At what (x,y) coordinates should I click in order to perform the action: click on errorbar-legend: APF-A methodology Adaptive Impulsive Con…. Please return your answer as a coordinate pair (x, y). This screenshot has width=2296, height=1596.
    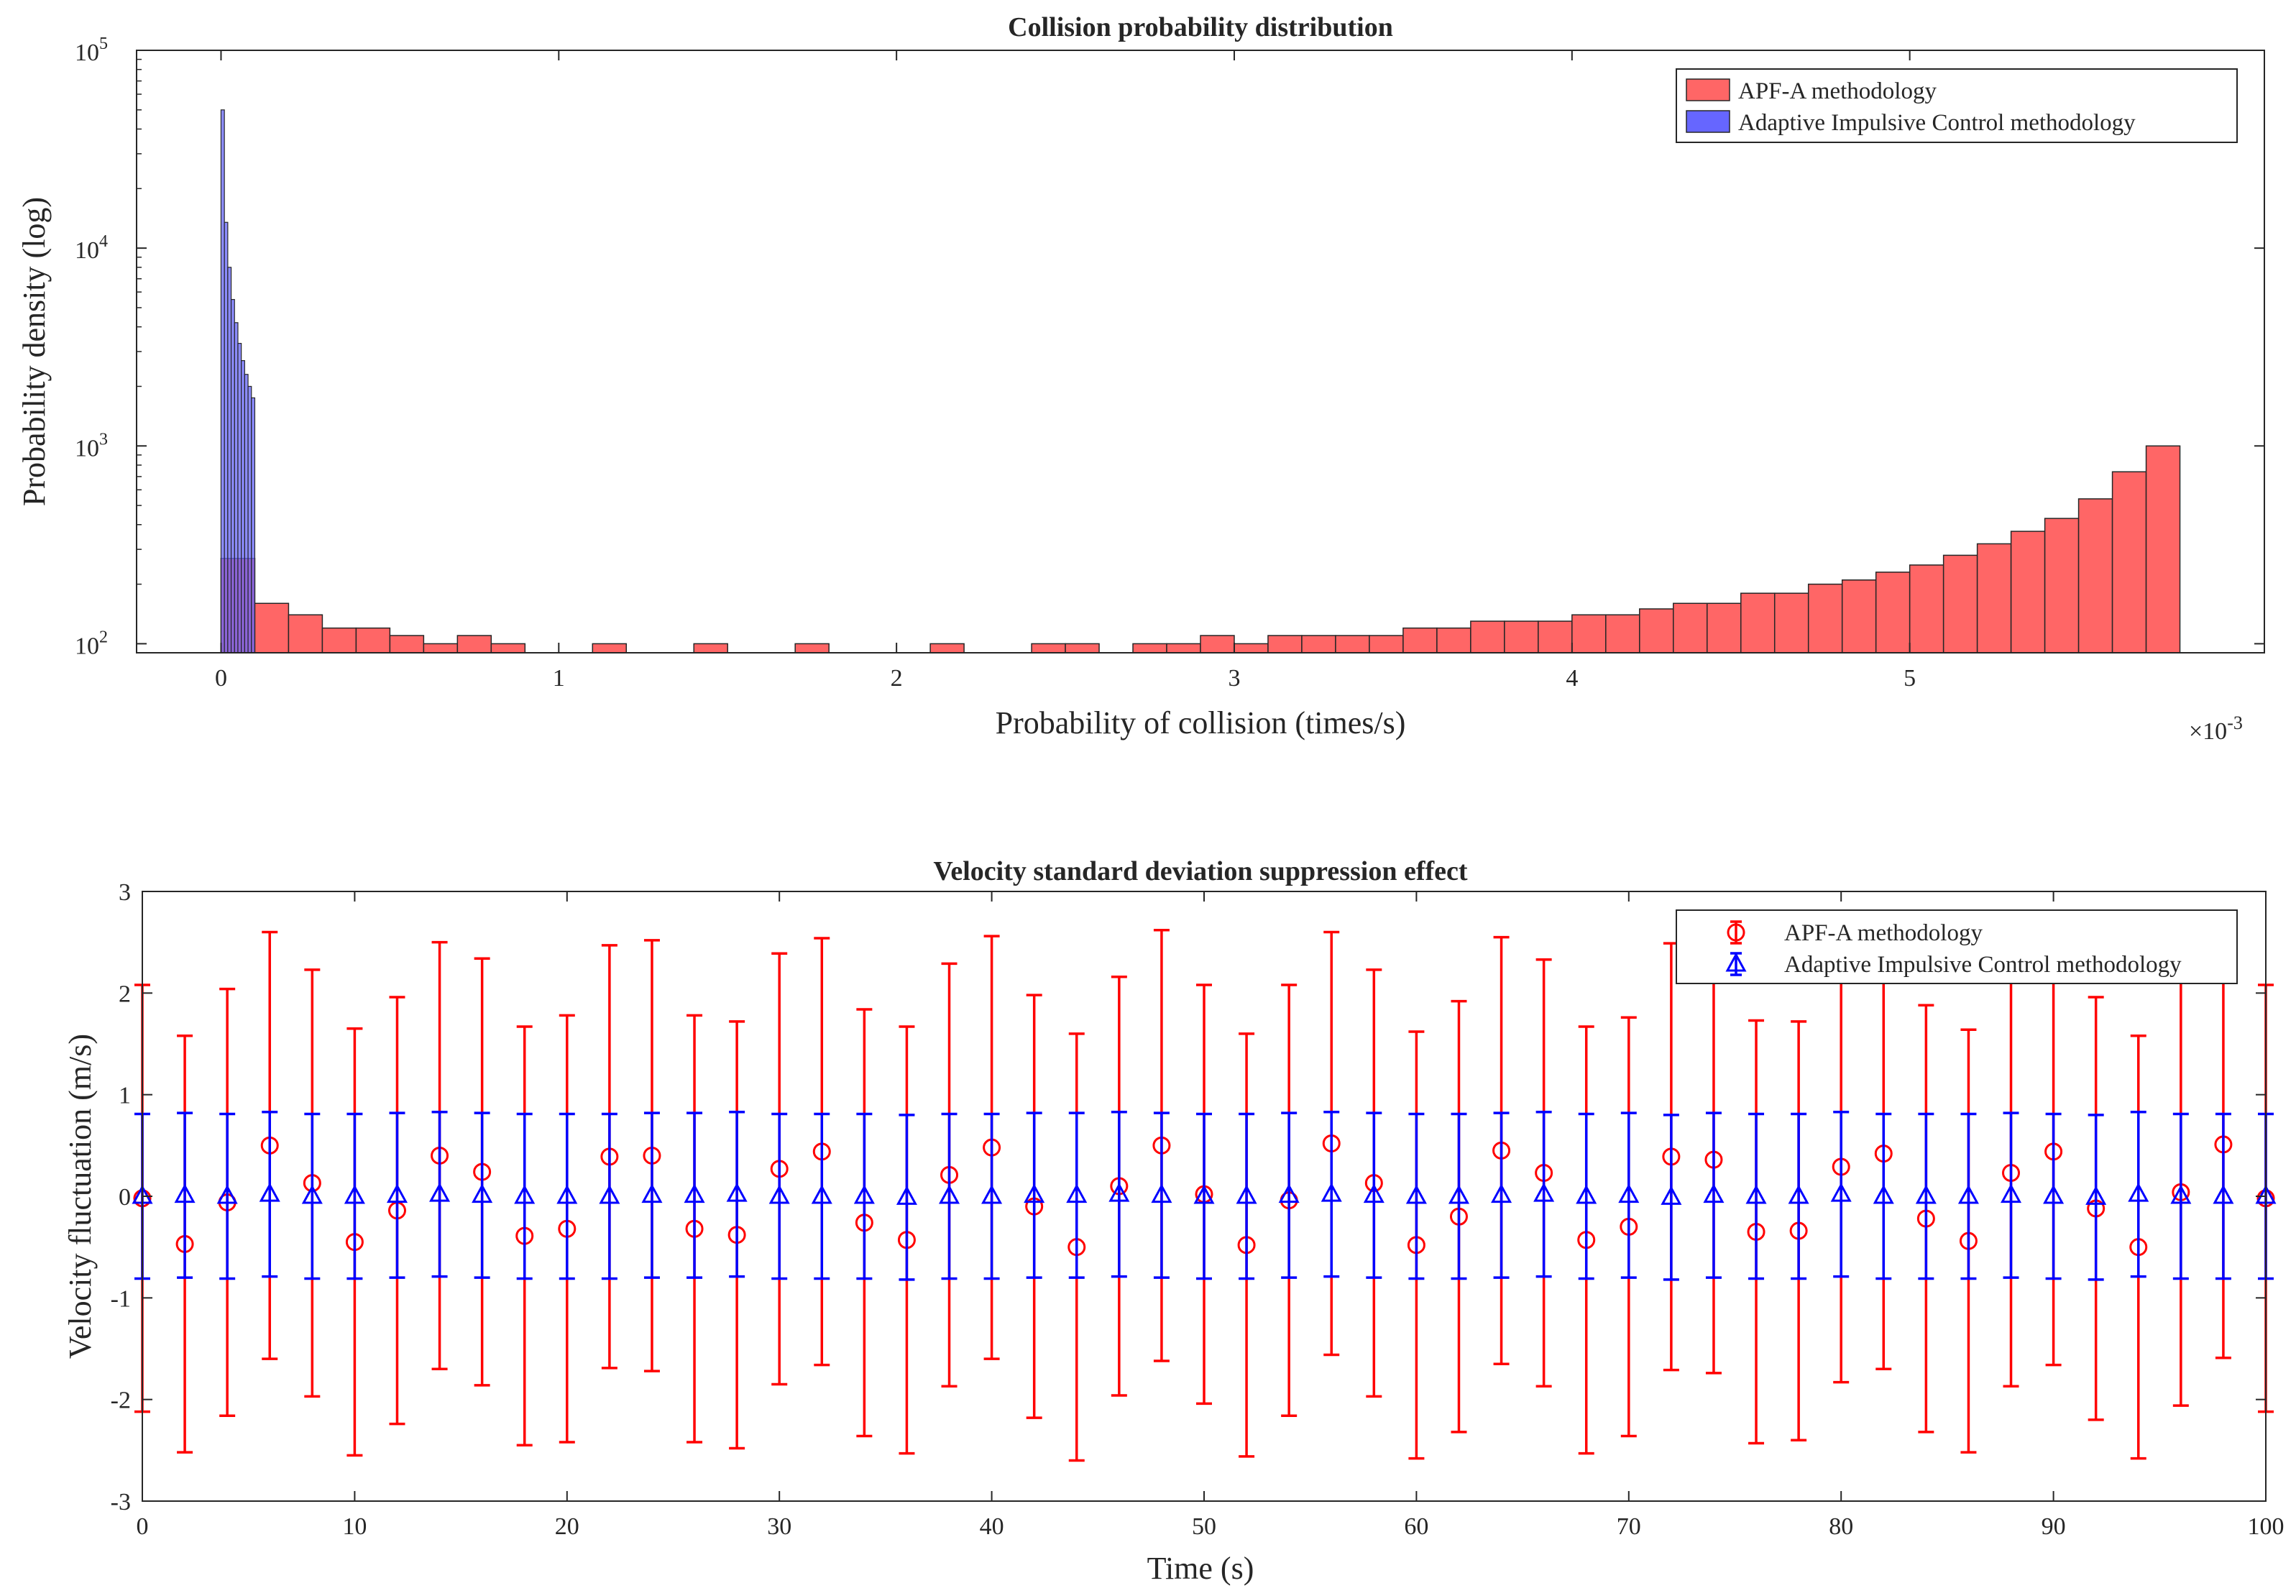
    Looking at the image, I should click on (1957, 946).